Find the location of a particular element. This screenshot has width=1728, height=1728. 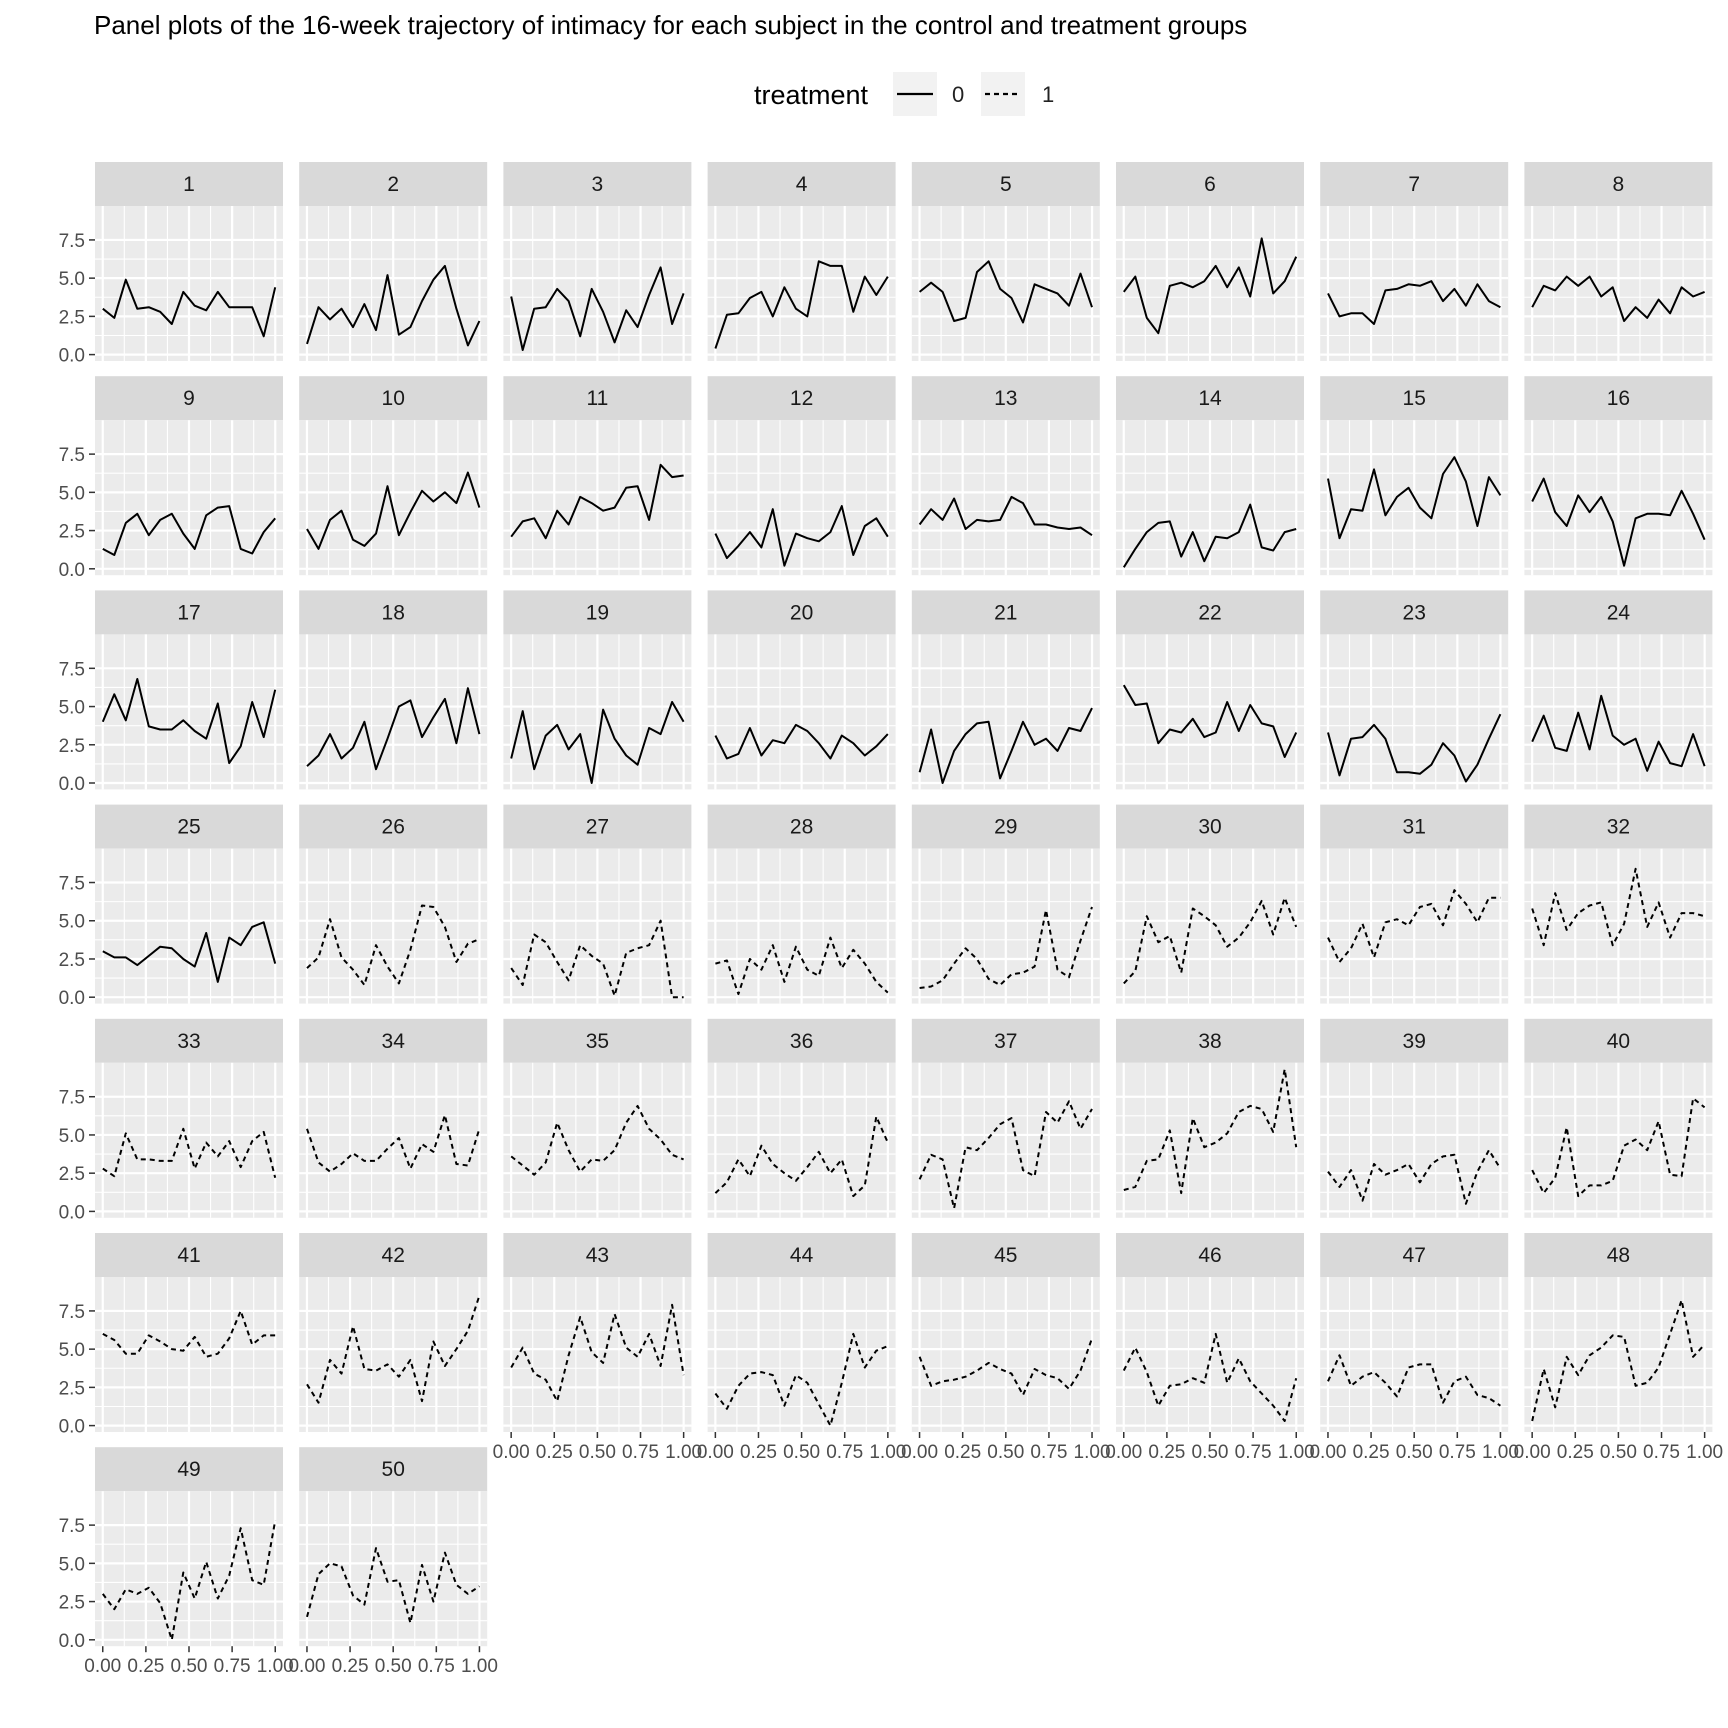

panel-49: 49 0.0 2.5 5.0 7.5 0.00 0.25 0.50 0.75 1.00 is located at coordinates (176, 1562).